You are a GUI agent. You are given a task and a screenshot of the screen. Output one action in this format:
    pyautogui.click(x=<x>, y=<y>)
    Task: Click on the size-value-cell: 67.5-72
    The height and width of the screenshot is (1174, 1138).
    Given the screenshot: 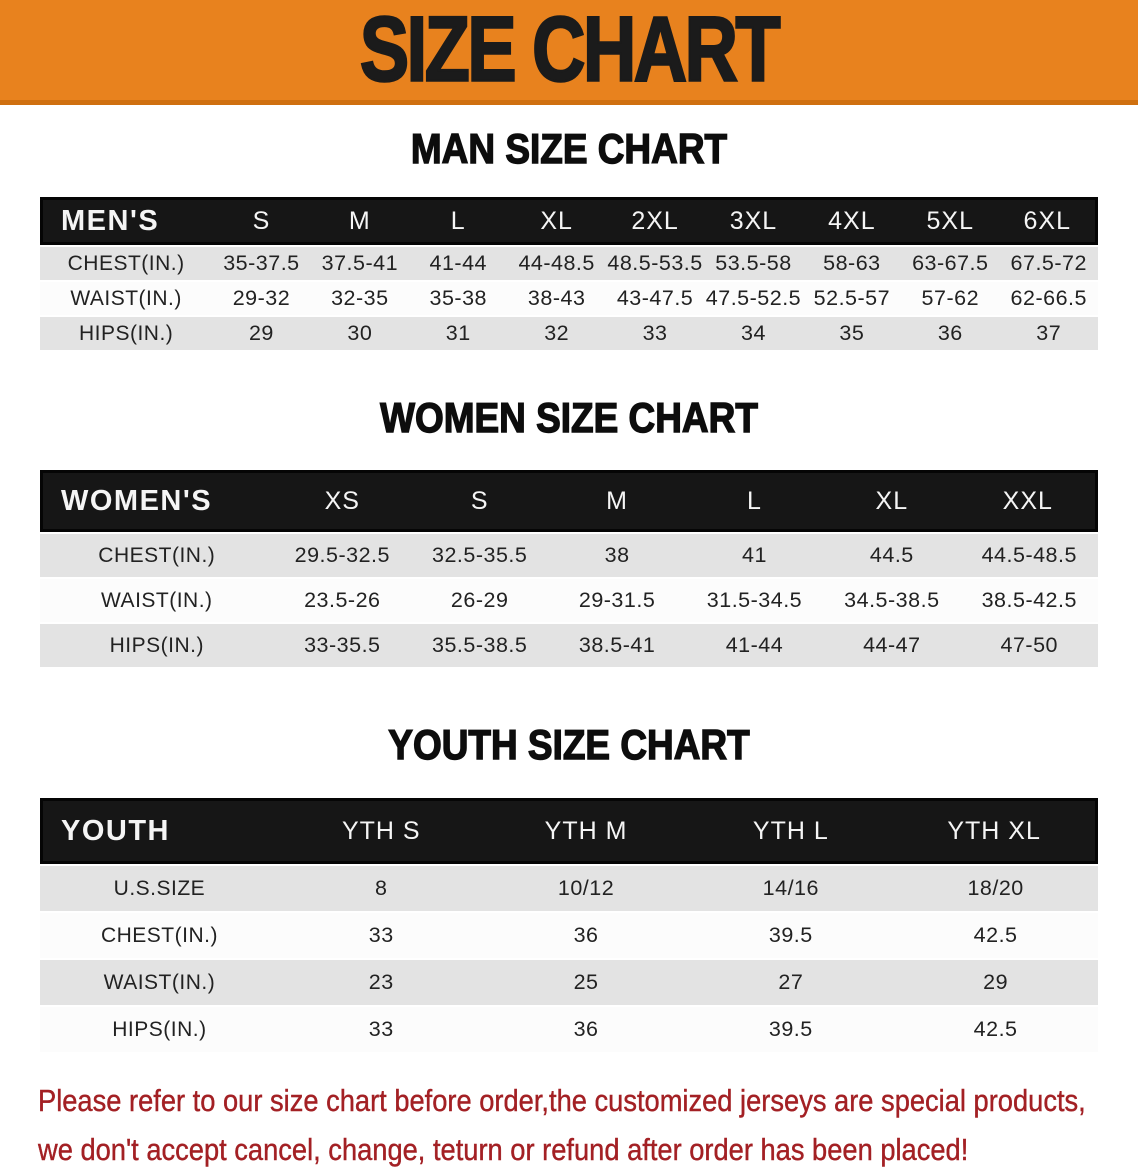 What is the action you would take?
    pyautogui.click(x=1048, y=263)
    